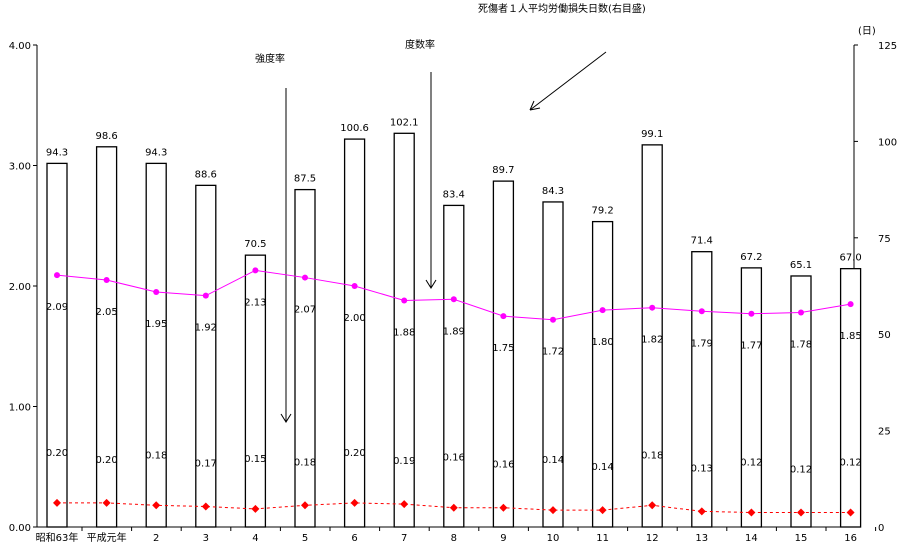 This screenshot has height=544, width=899. I want to click on x-tick-label: 2, so click(156, 538).